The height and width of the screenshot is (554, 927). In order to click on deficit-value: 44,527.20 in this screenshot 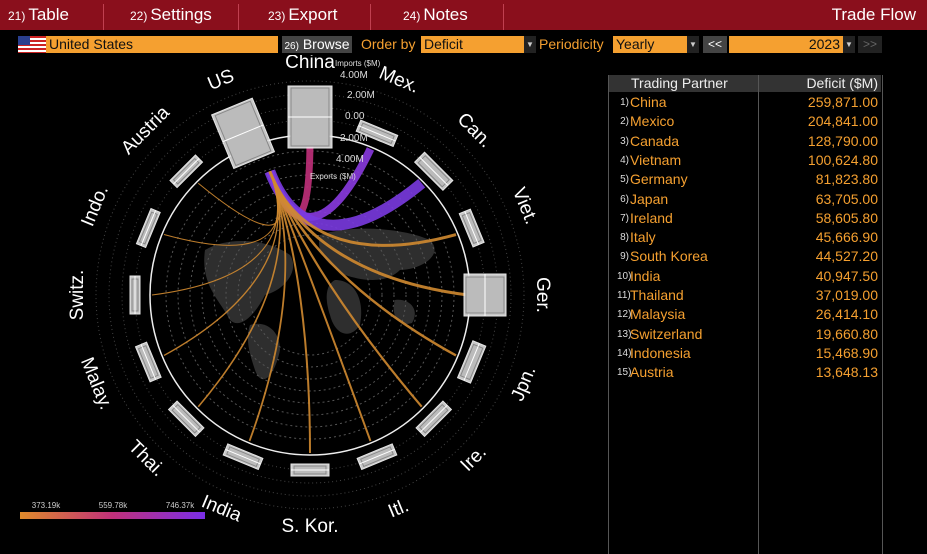, I will do `click(846, 256)`.